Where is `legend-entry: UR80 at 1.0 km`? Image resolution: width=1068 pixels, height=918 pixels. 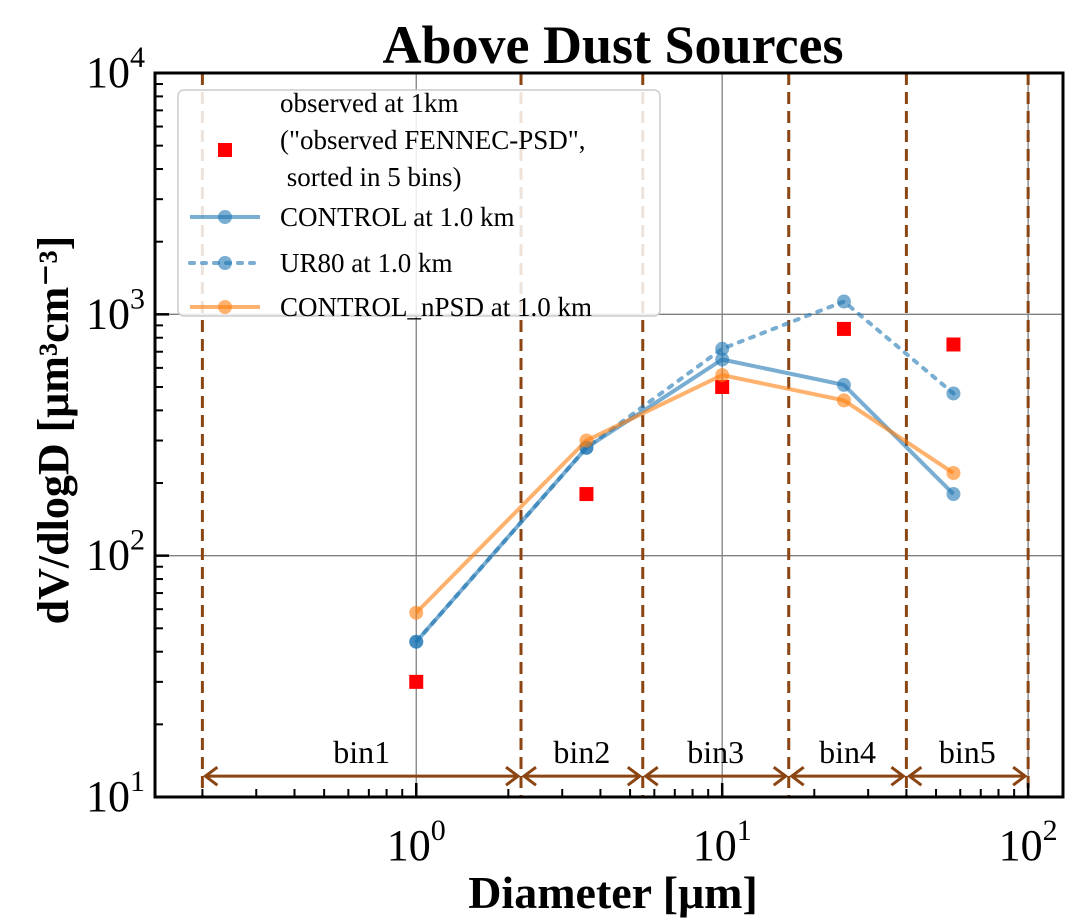
legend-entry: UR80 at 1.0 km is located at coordinates (320, 263).